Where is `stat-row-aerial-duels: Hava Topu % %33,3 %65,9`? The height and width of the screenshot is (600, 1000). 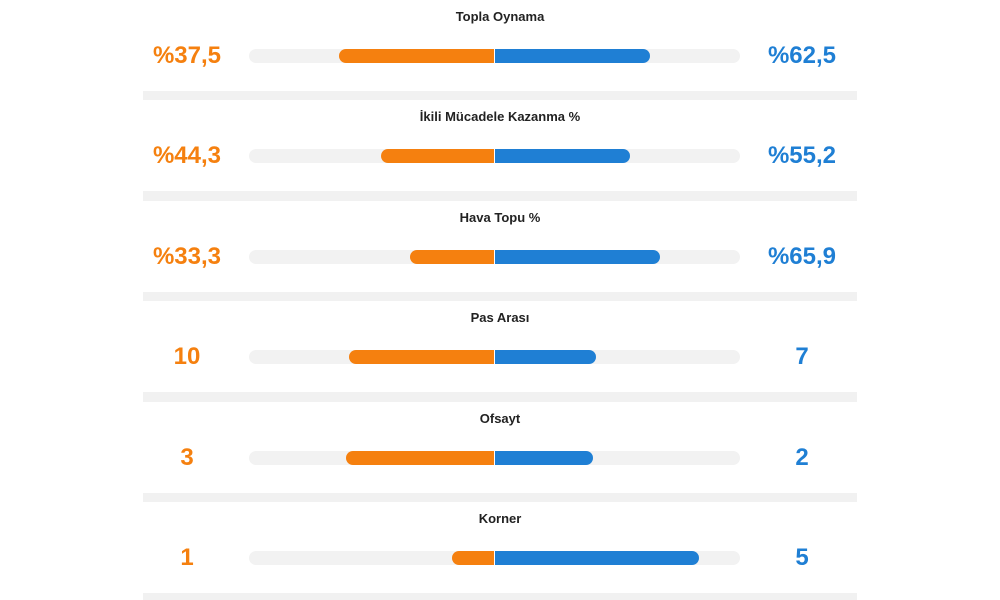
stat-row-aerial-duels: Hava Topu % %33,3 %65,9 is located at coordinates (500, 251).